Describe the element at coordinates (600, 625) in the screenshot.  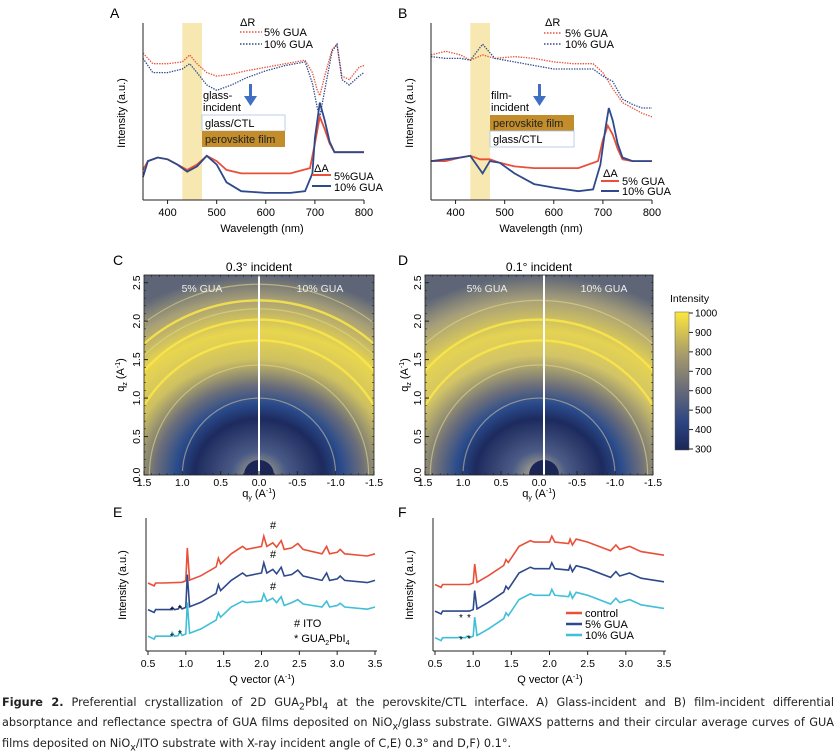
I see `legend: control 5% GUA 10% GUA` at that location.